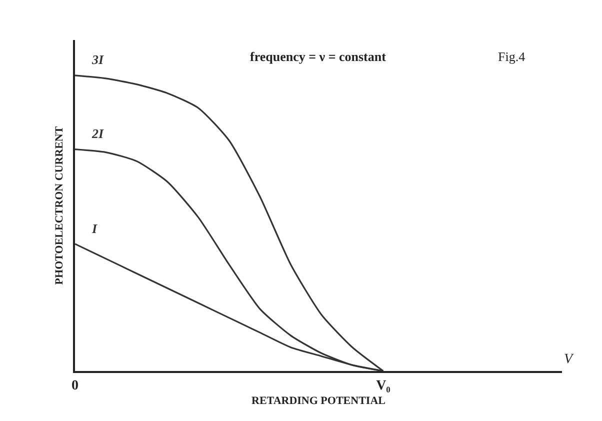  Describe the element at coordinates (383, 386) in the screenshot. I see `x-tick-label: V₀` at that location.